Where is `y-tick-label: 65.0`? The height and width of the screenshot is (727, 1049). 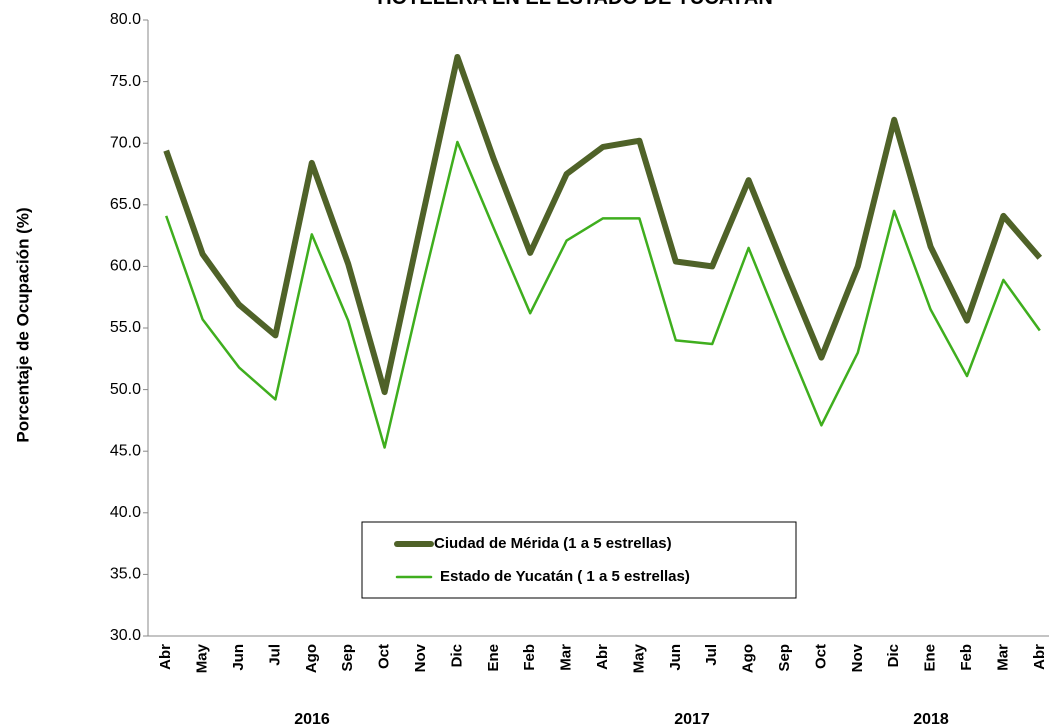 y-tick-label: 65.0 is located at coordinates (125, 204).